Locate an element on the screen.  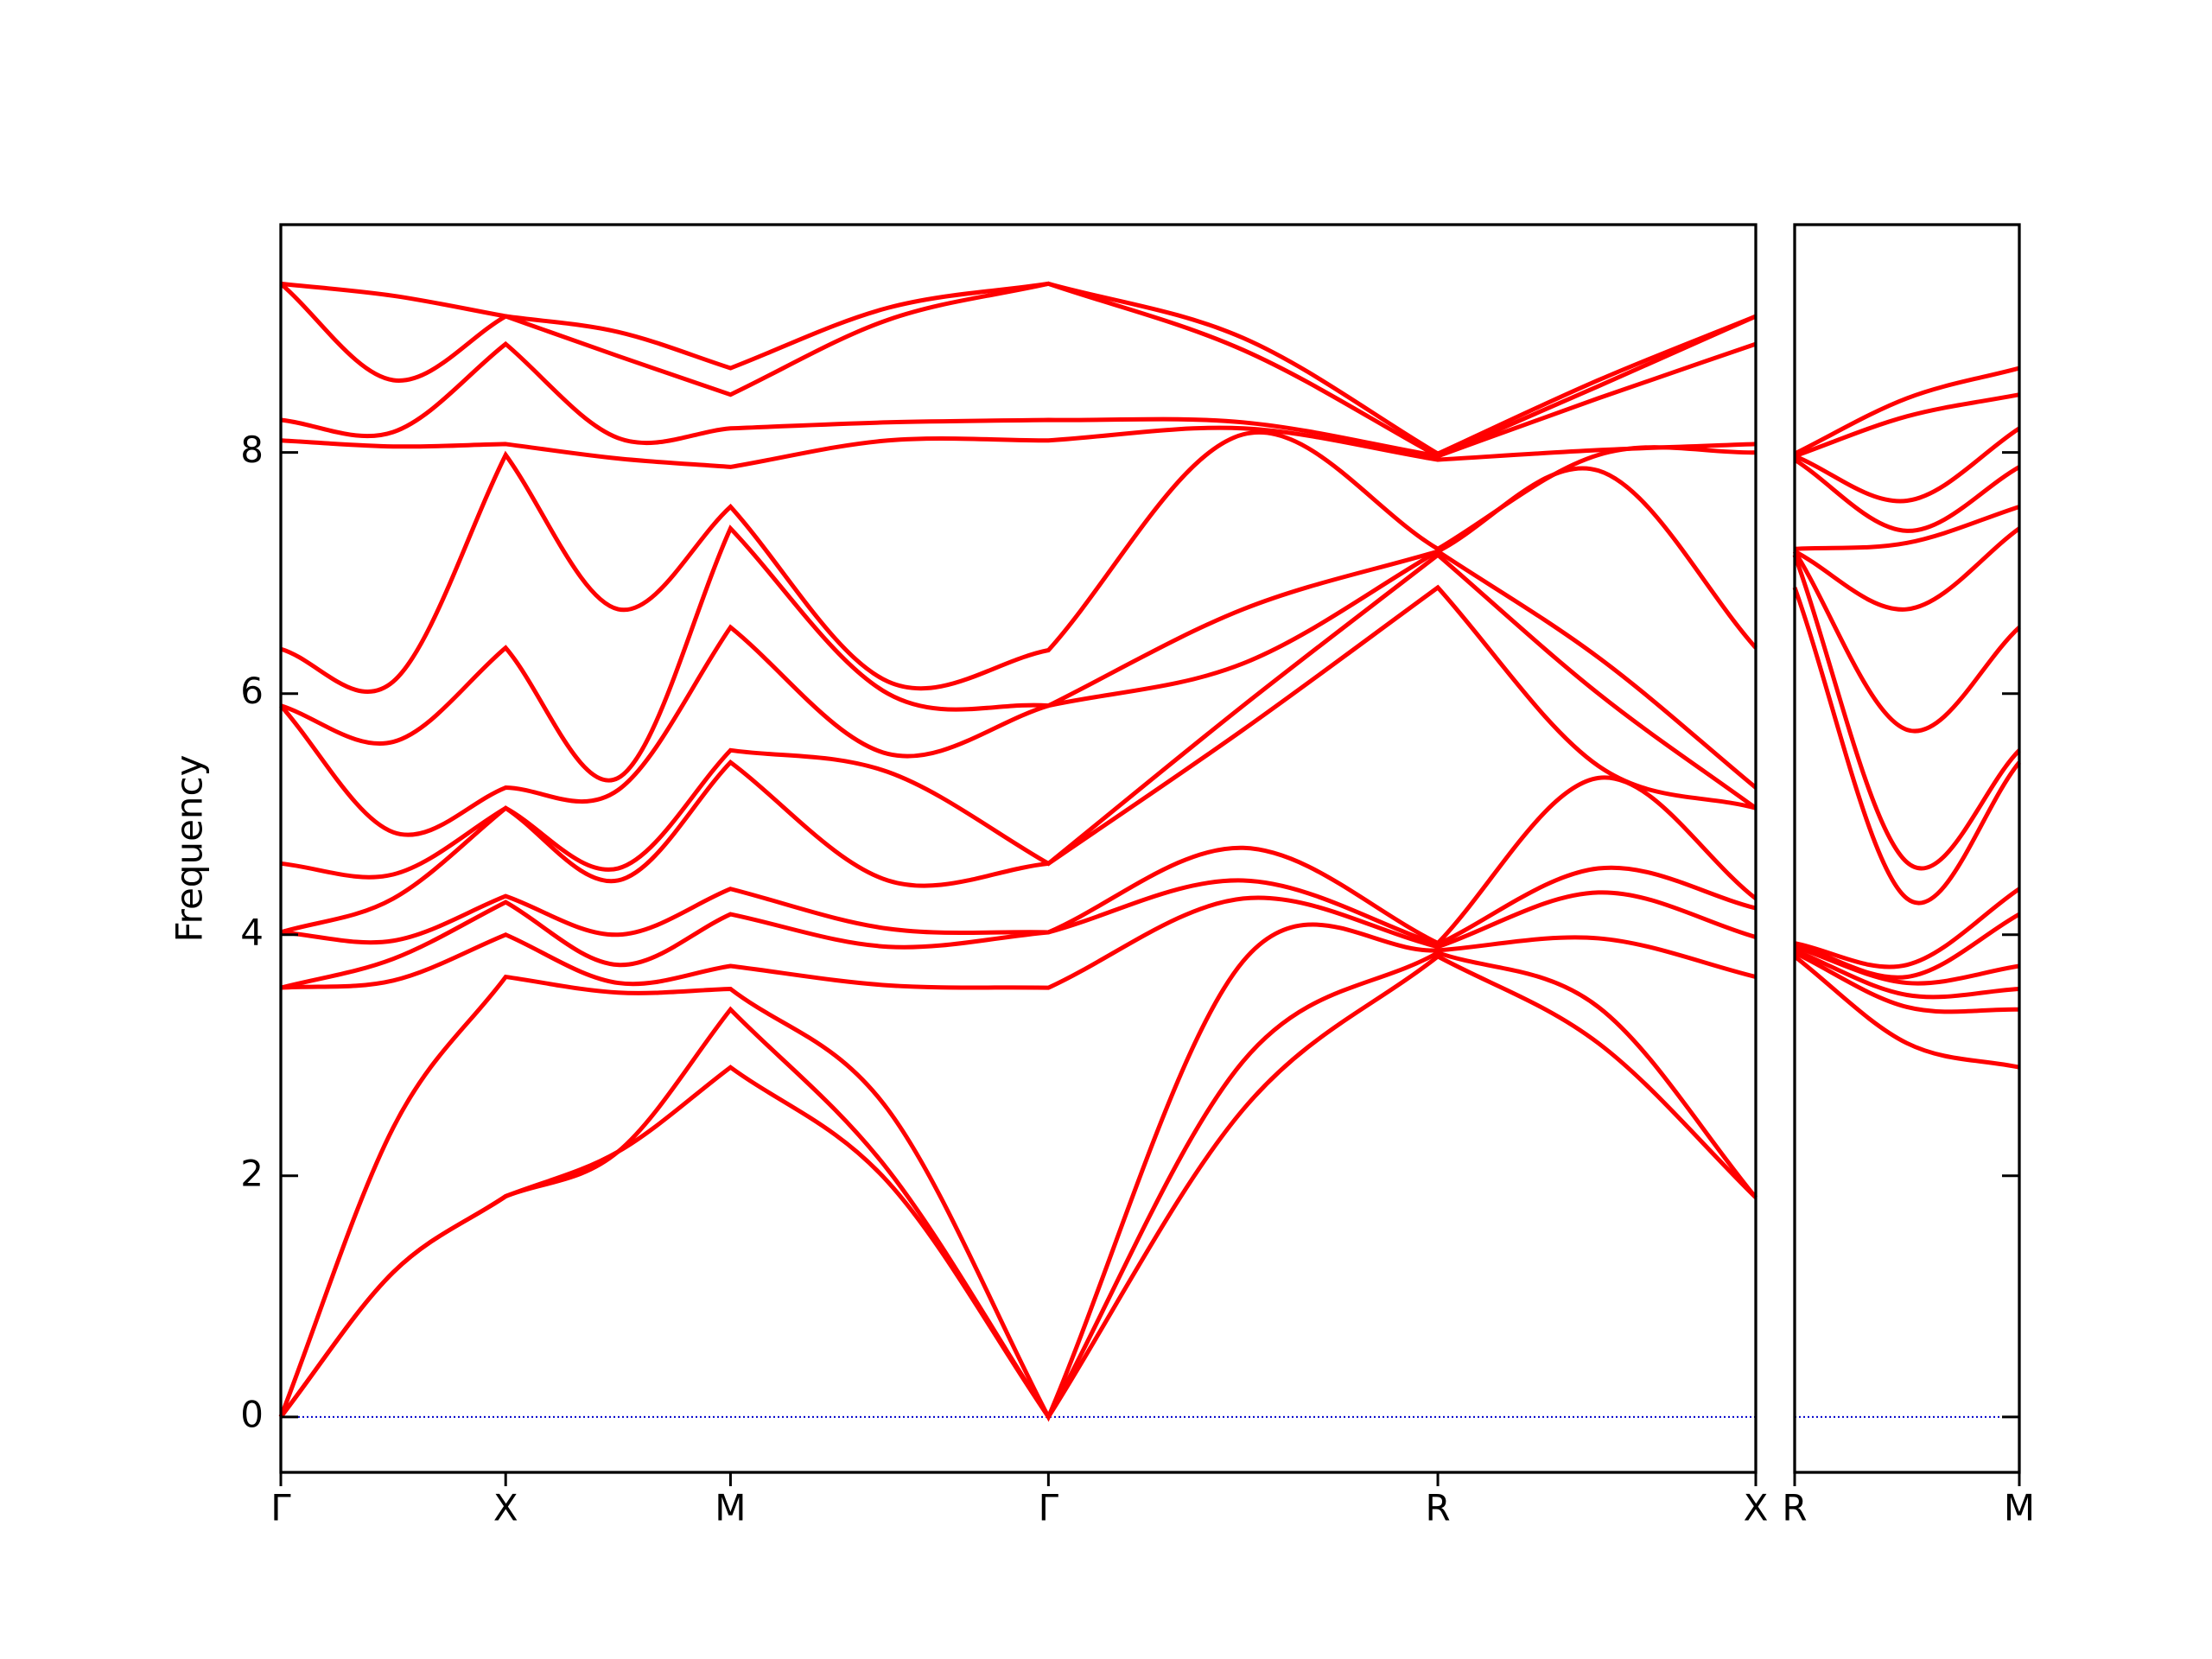
plot-frame is located at coordinates (1907, 848).